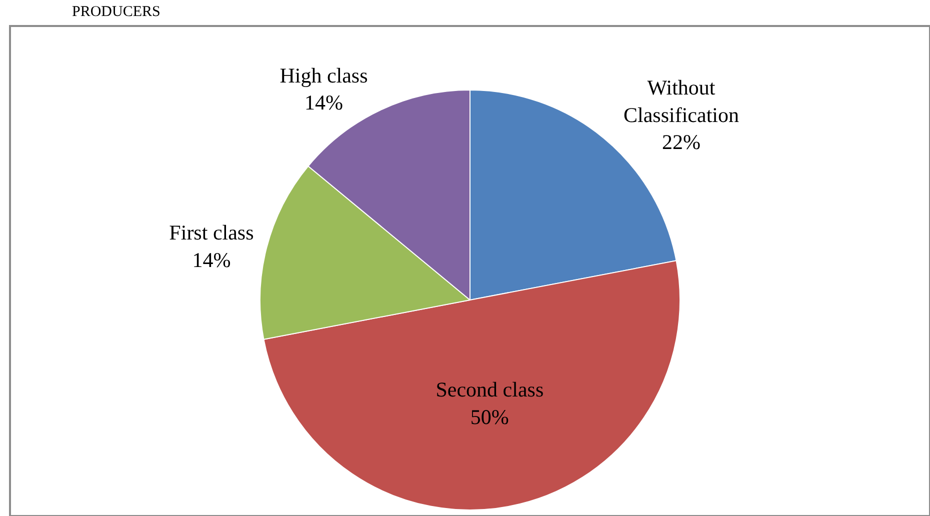 The height and width of the screenshot is (516, 930). Describe the element at coordinates (489, 416) in the screenshot. I see `data-label: 50%` at that location.